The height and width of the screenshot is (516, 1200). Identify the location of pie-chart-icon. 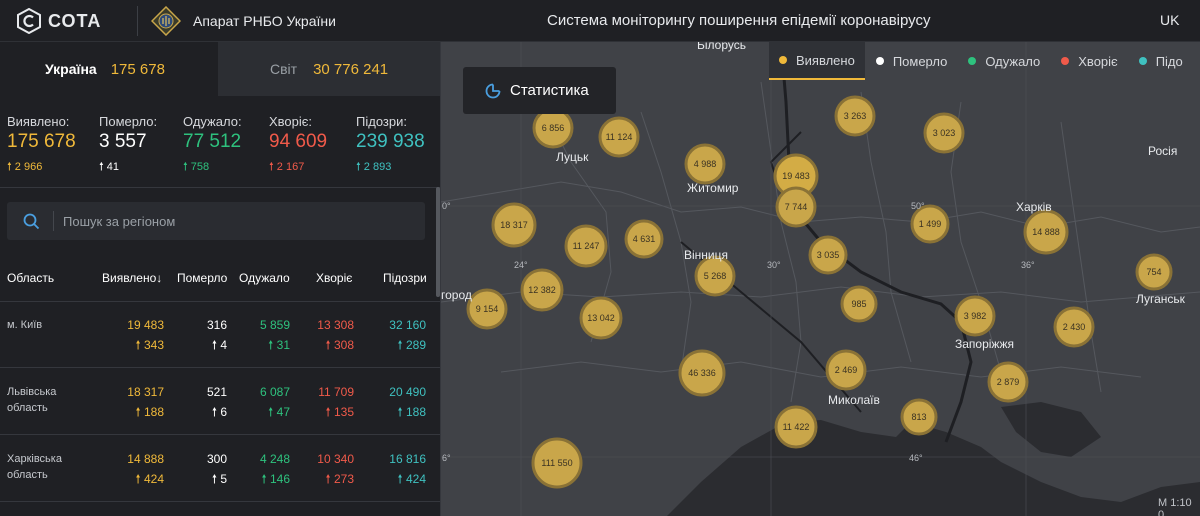
(493, 90).